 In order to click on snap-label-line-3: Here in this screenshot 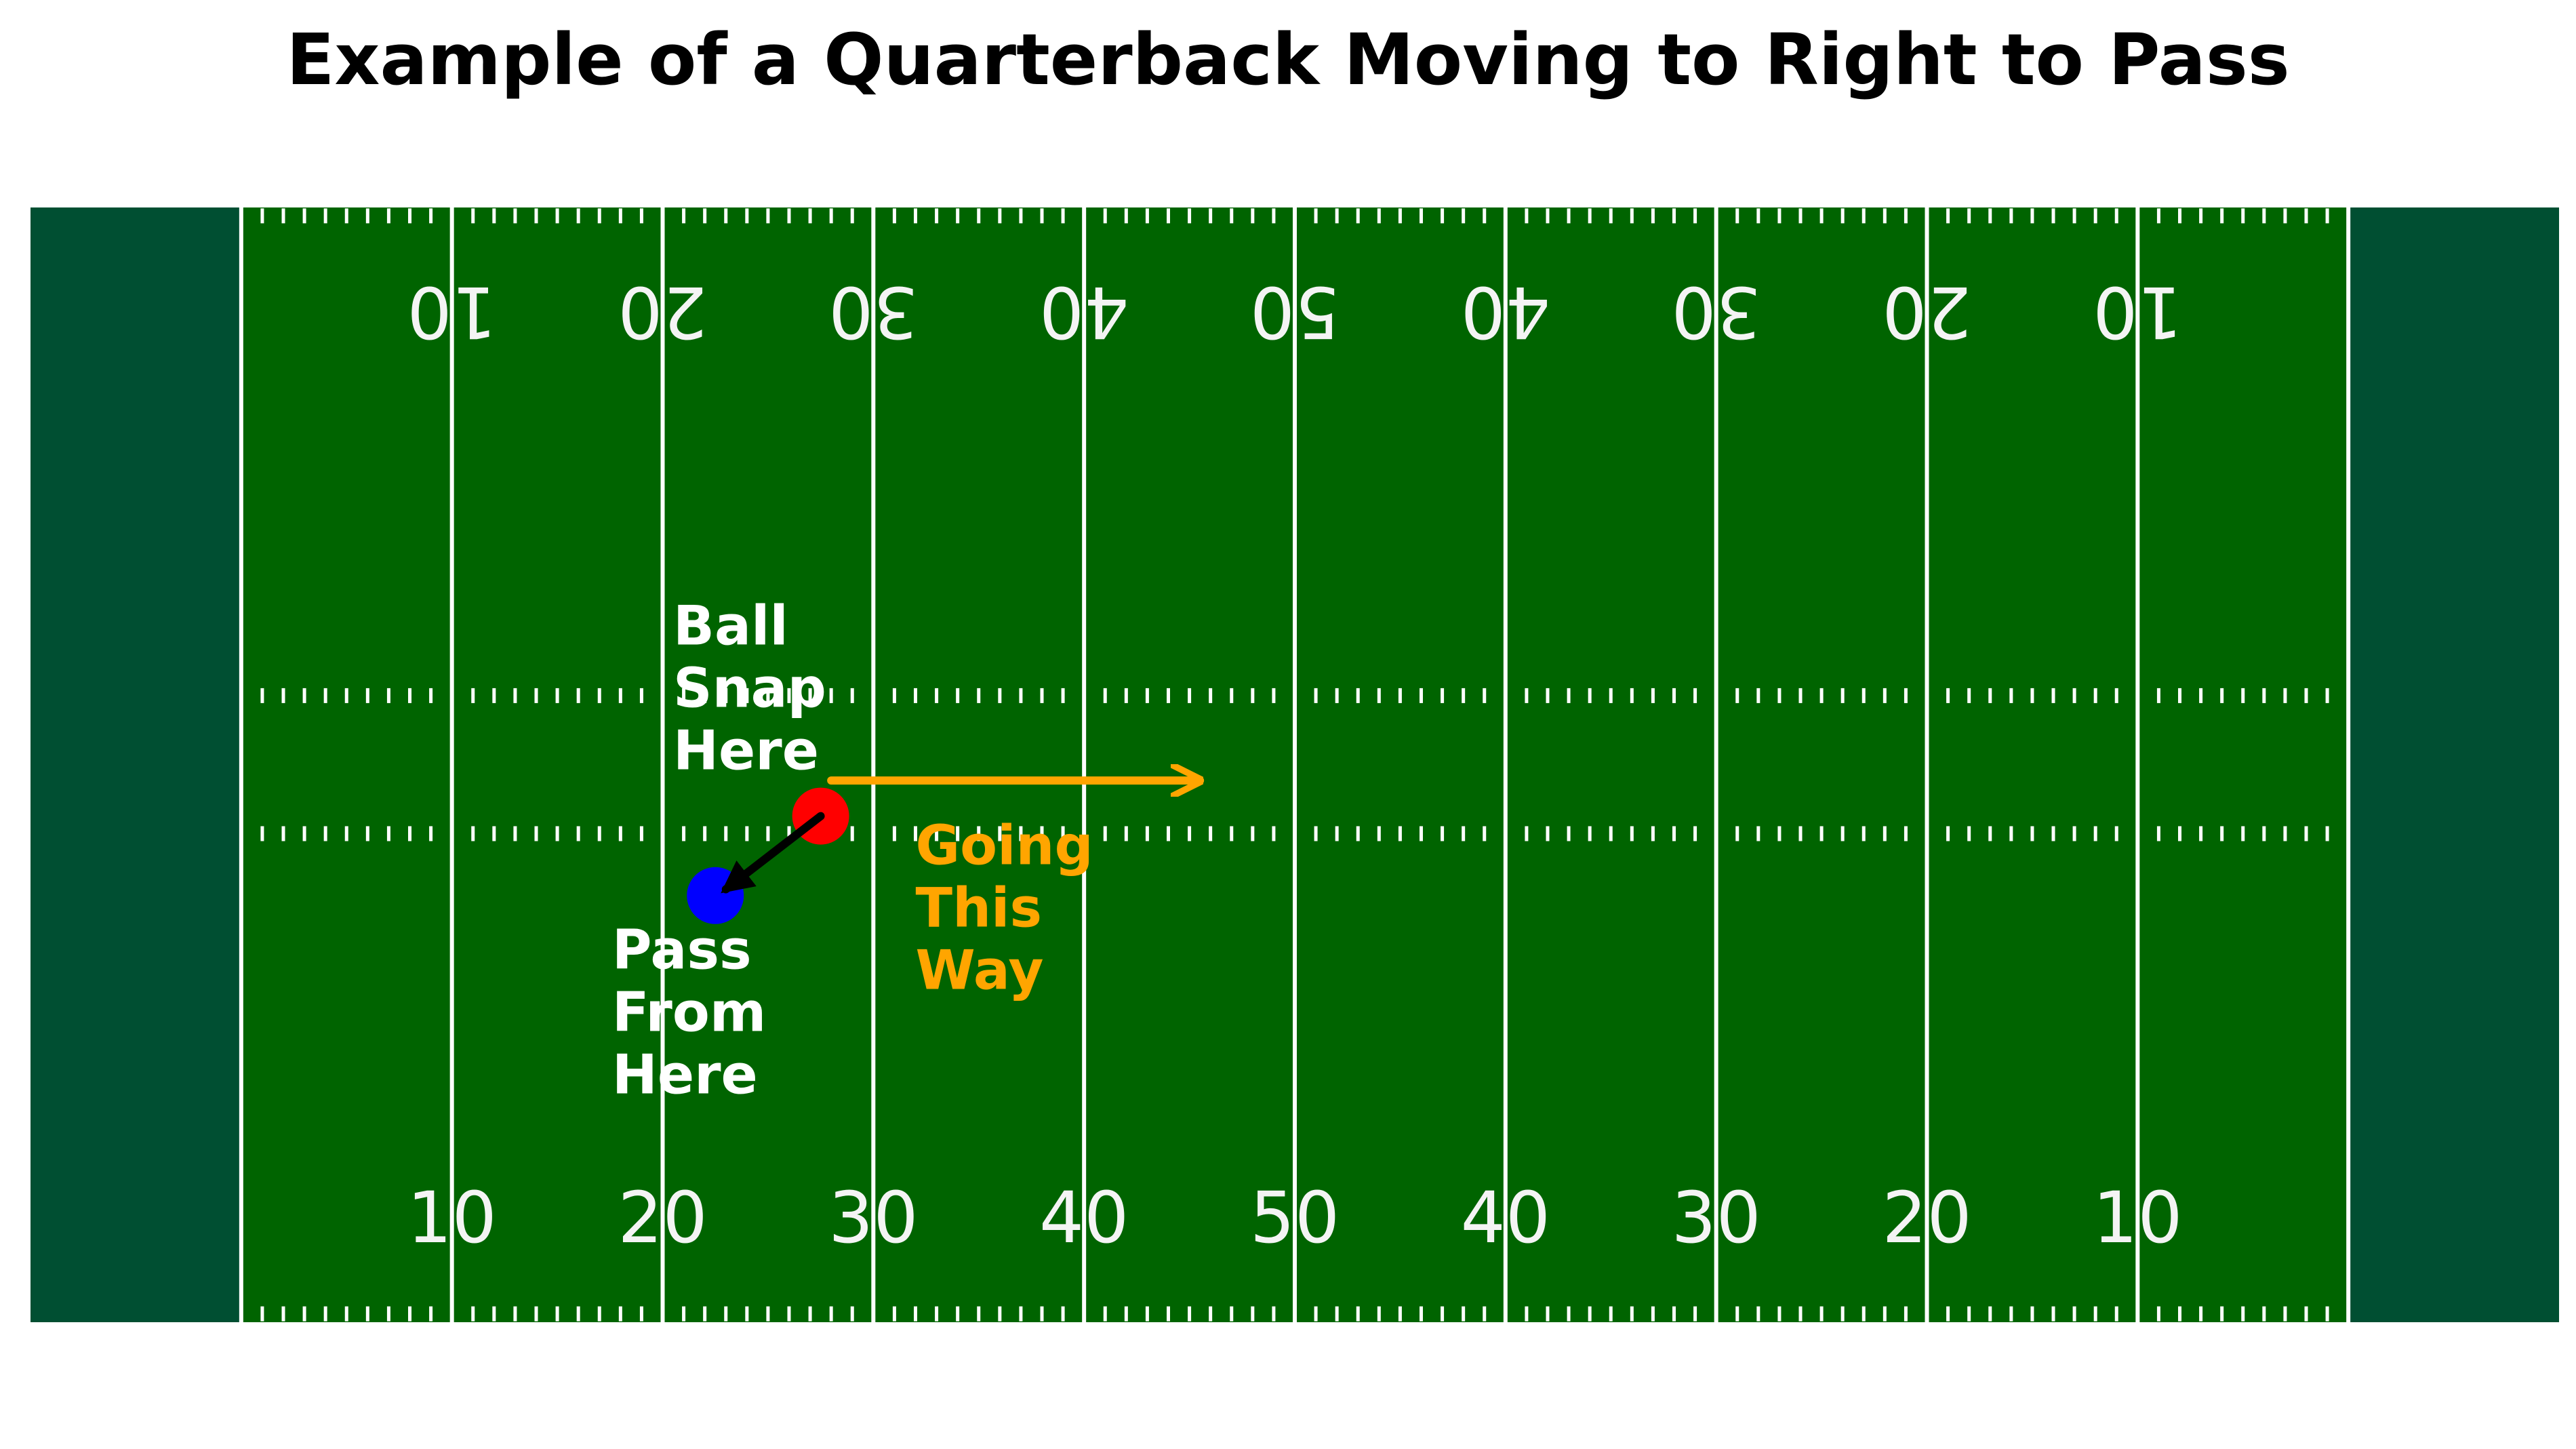, I will do `click(746, 750)`.